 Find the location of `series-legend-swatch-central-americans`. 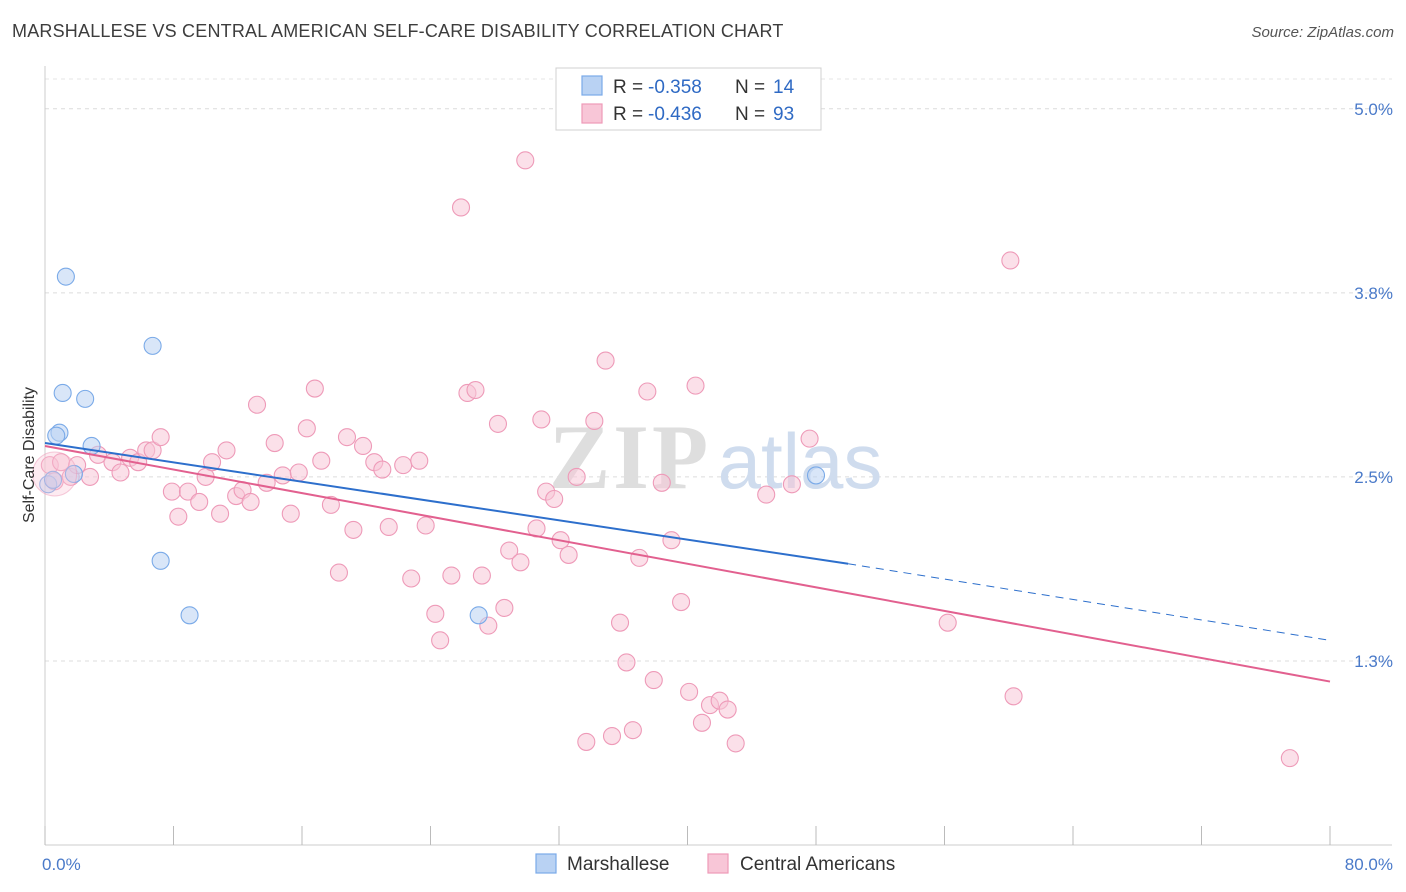

series-legend-swatch-central-americans is located at coordinates (718, 863).